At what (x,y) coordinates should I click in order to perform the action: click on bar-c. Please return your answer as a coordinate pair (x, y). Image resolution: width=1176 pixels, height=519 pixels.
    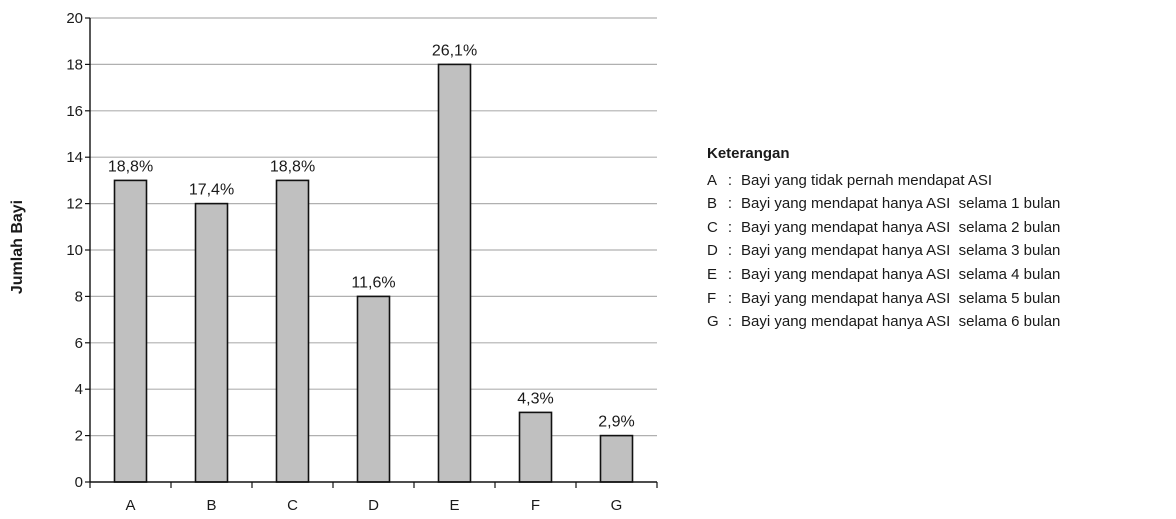
    Looking at the image, I should click on (292, 331).